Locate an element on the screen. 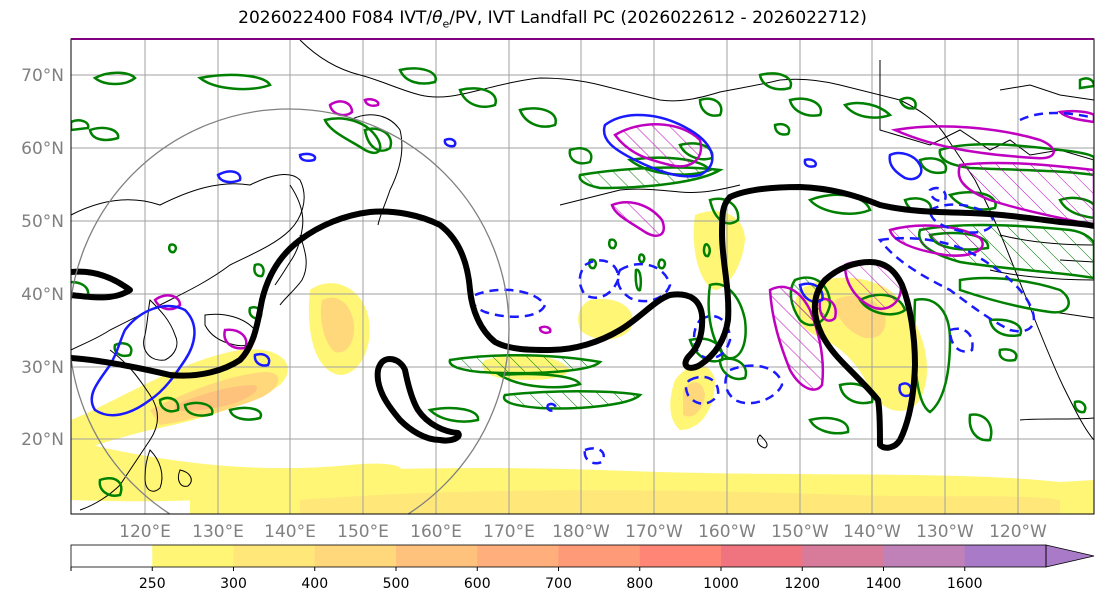  lon-label-150w: 150°W is located at coordinates (800, 532).